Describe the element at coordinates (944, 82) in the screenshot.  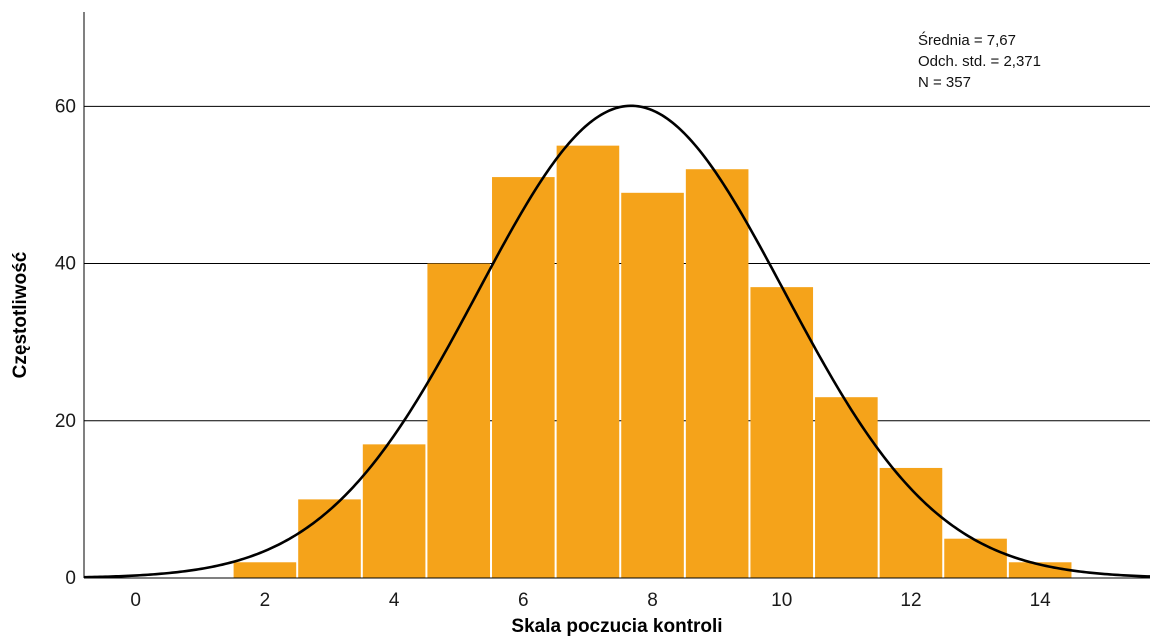
I see `stats-n: N = 357` at that location.